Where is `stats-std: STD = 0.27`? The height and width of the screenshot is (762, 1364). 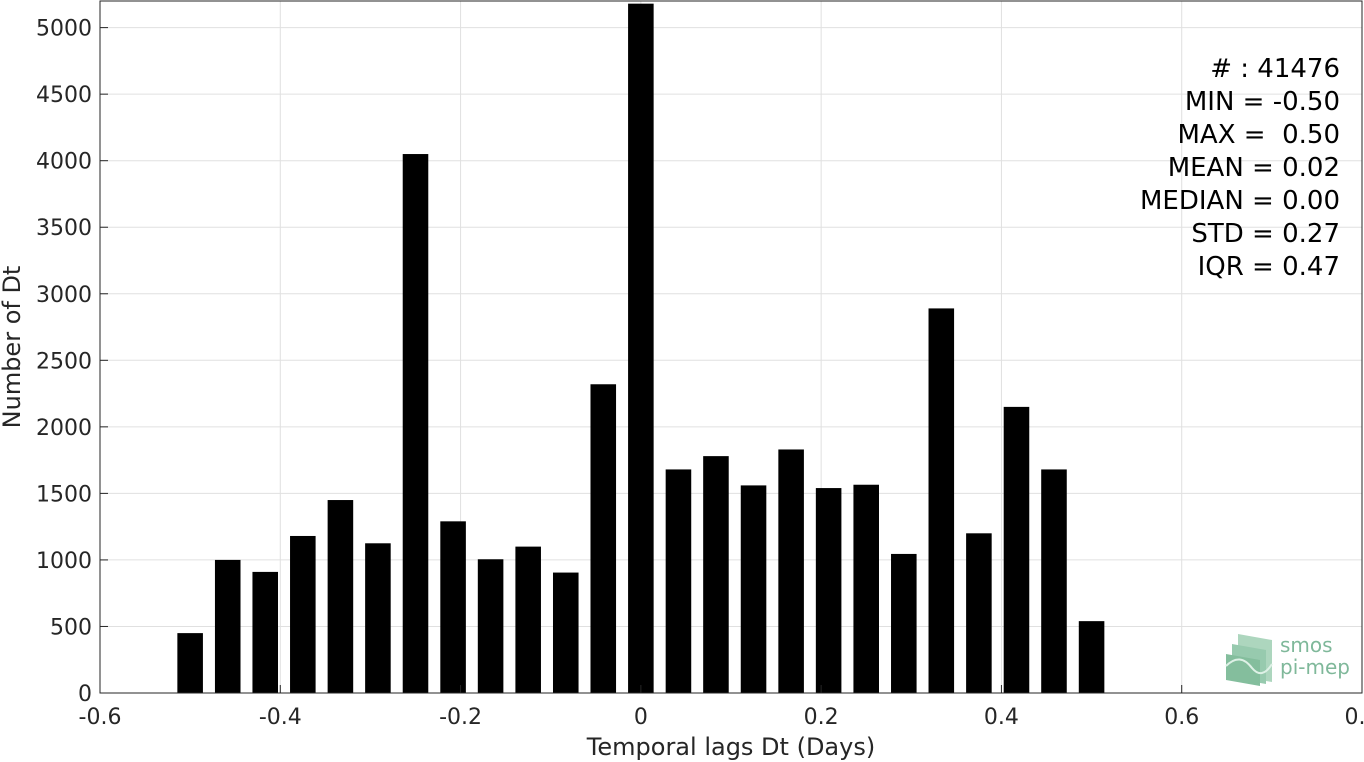
stats-std: STD = 0.27 is located at coordinates (1265, 234).